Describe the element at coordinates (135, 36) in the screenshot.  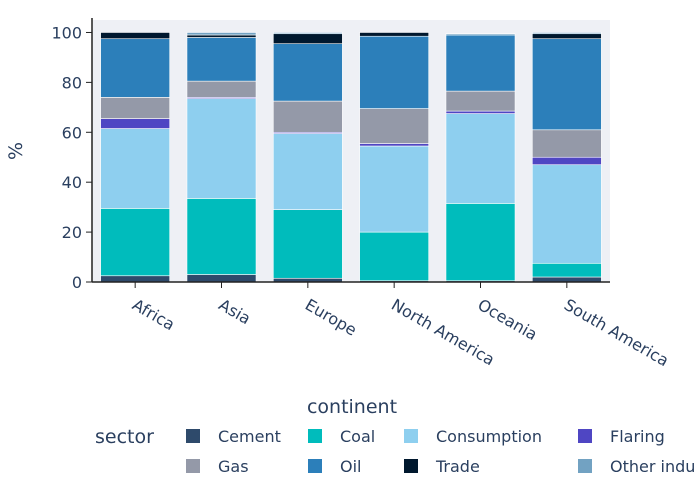
I see `bar-segment-africa-trade` at that location.